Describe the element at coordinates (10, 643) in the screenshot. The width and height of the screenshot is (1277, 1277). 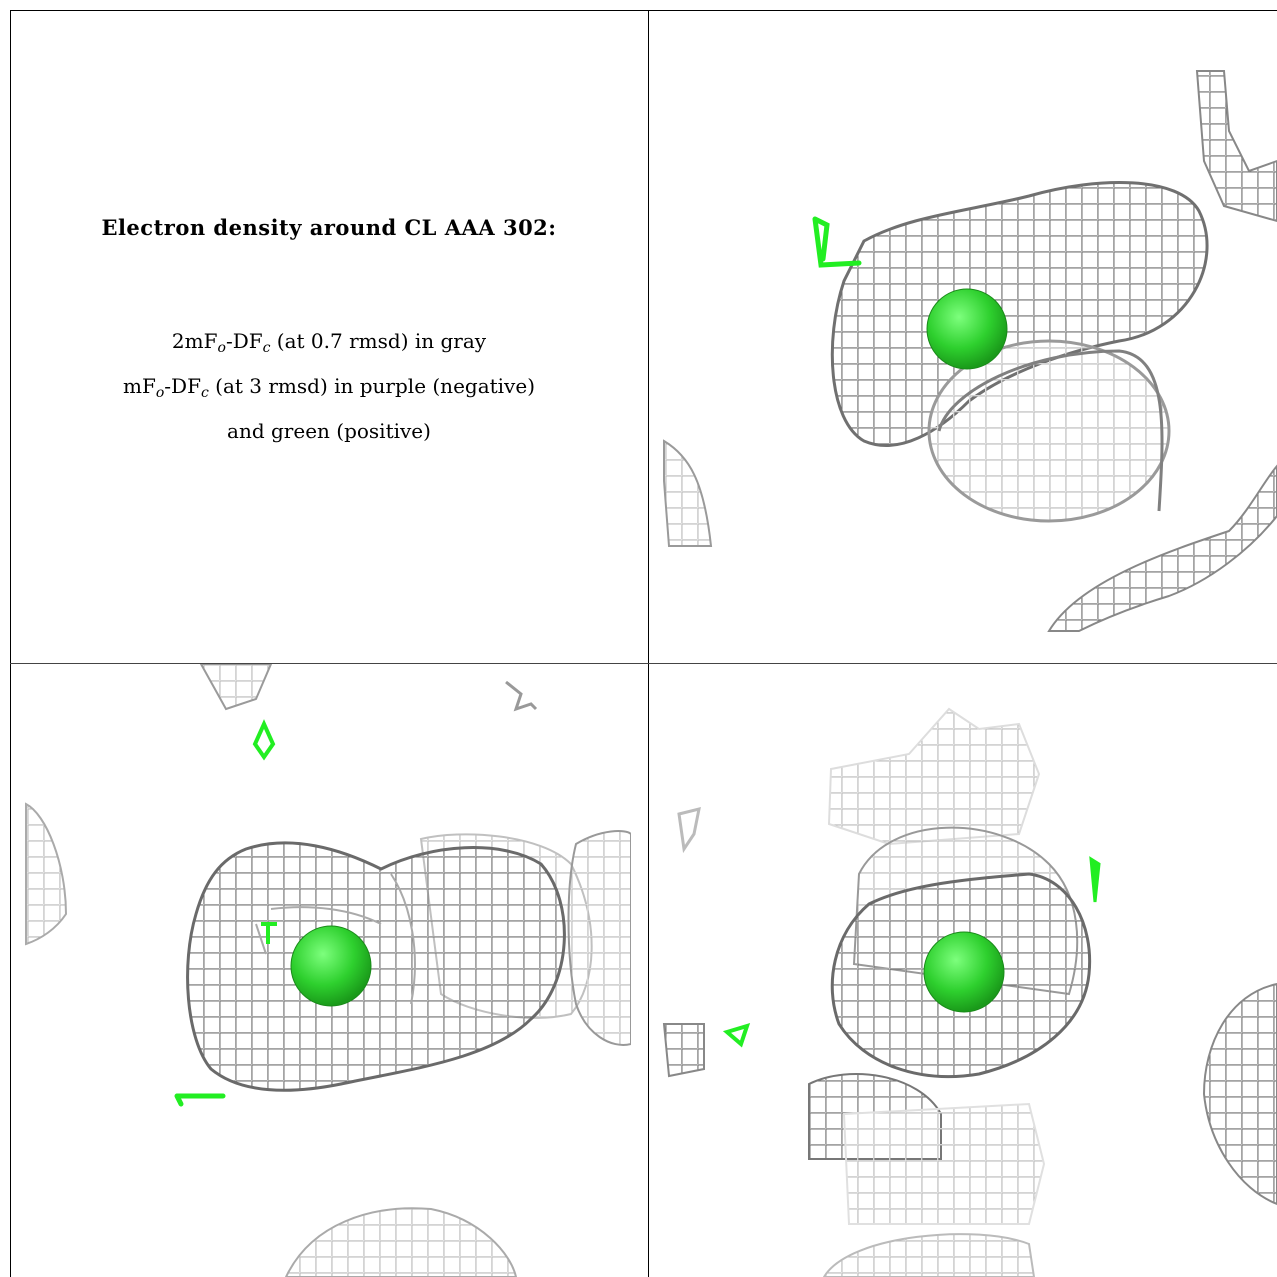
I see `border-left` at that location.